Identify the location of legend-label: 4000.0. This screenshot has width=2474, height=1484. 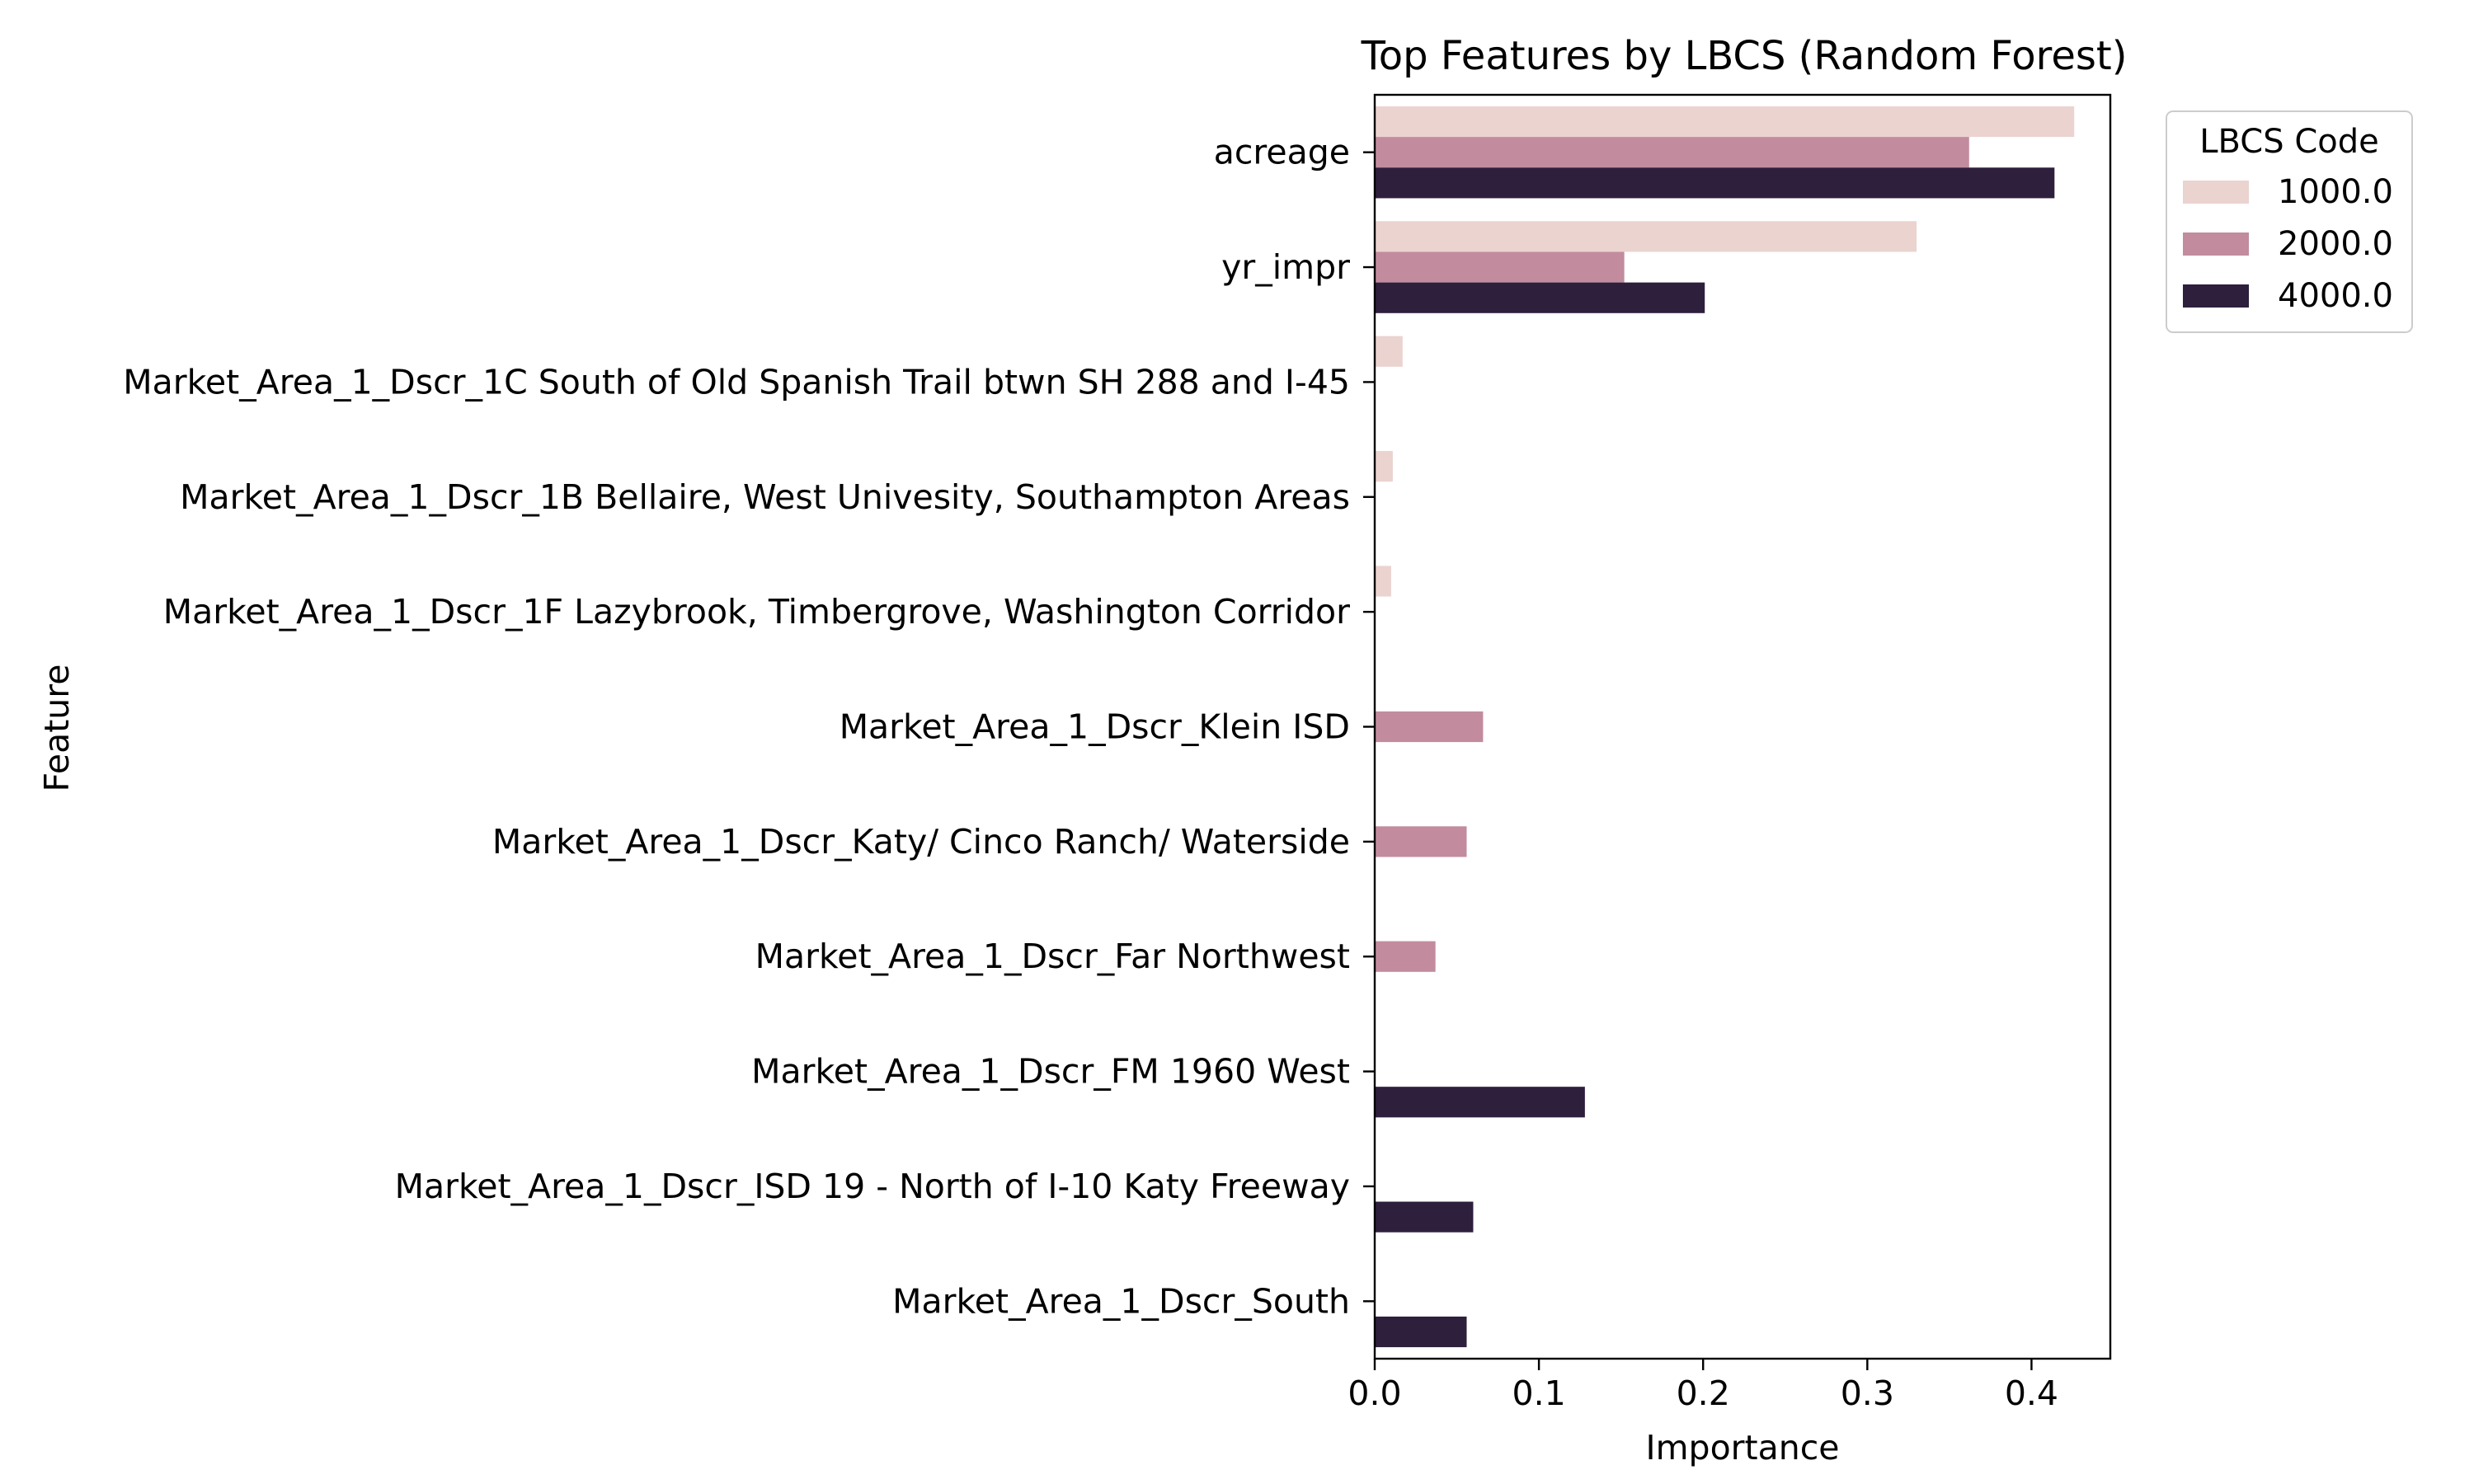
(2335, 296).